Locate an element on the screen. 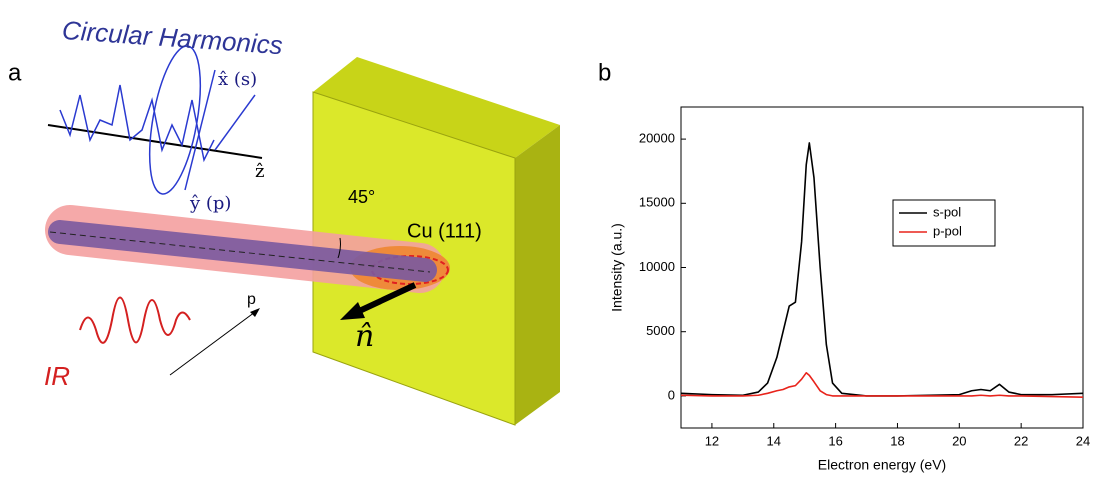 Image resolution: width=1094 pixels, height=486 pixels. x-axis-label: Electron energy (eV) is located at coordinates (882, 465).